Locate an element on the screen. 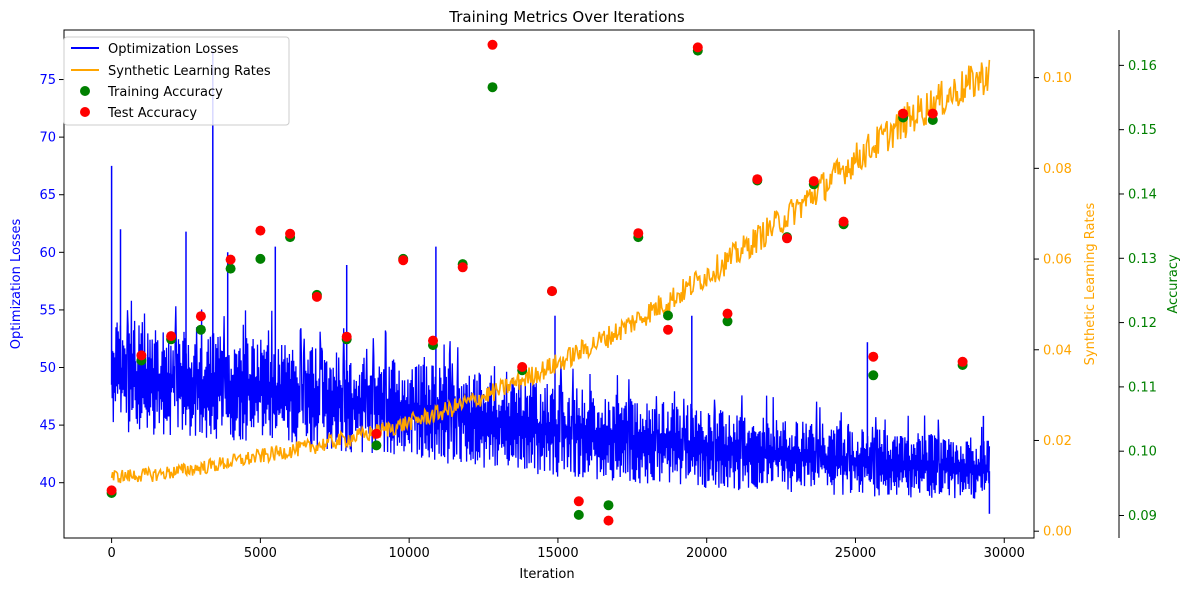  right-tick-label-5: 0.10 is located at coordinates (1057, 78).